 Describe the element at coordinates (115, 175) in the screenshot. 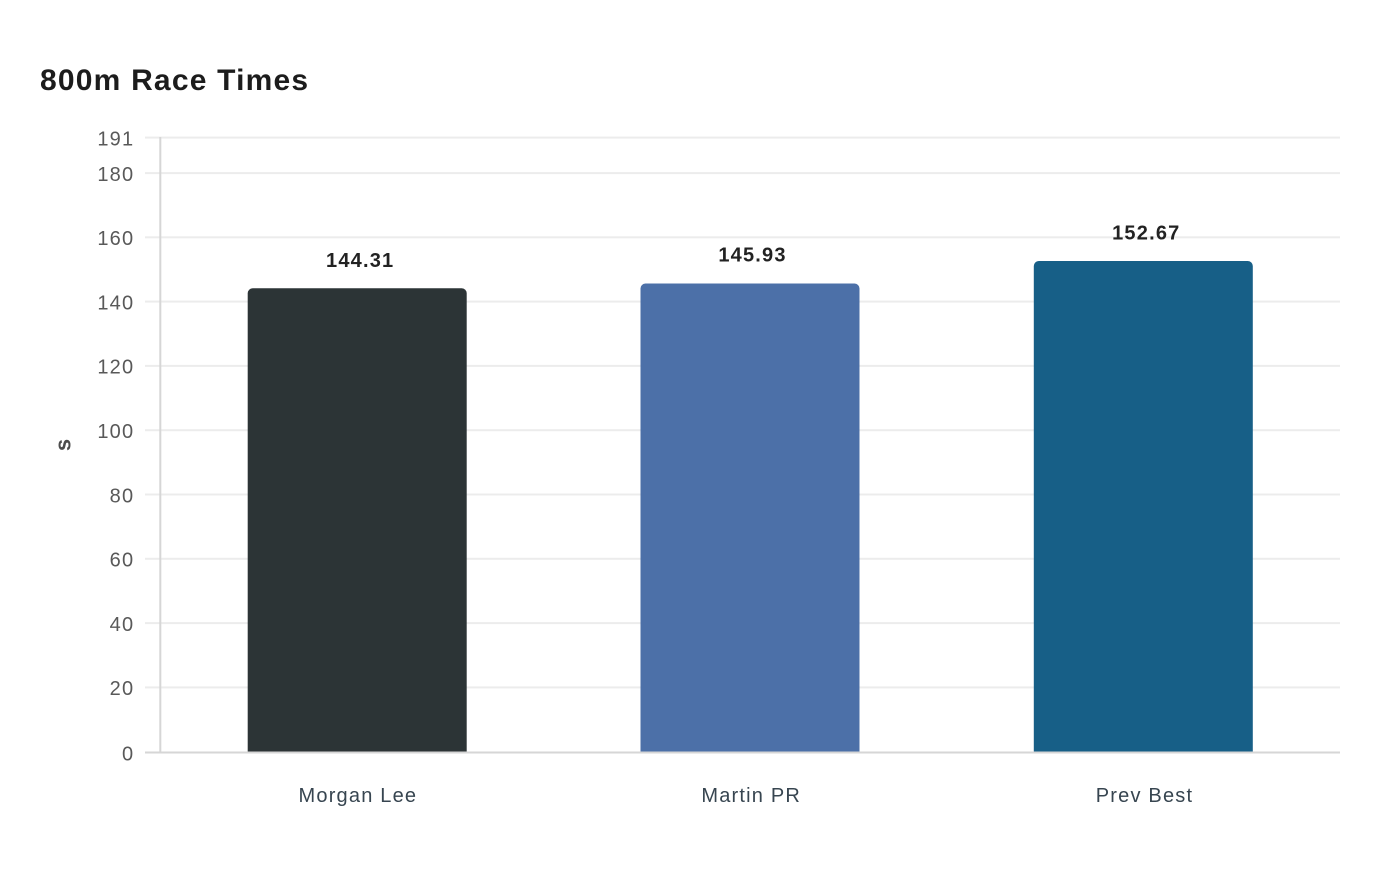

I see `svg-text: 180` at that location.